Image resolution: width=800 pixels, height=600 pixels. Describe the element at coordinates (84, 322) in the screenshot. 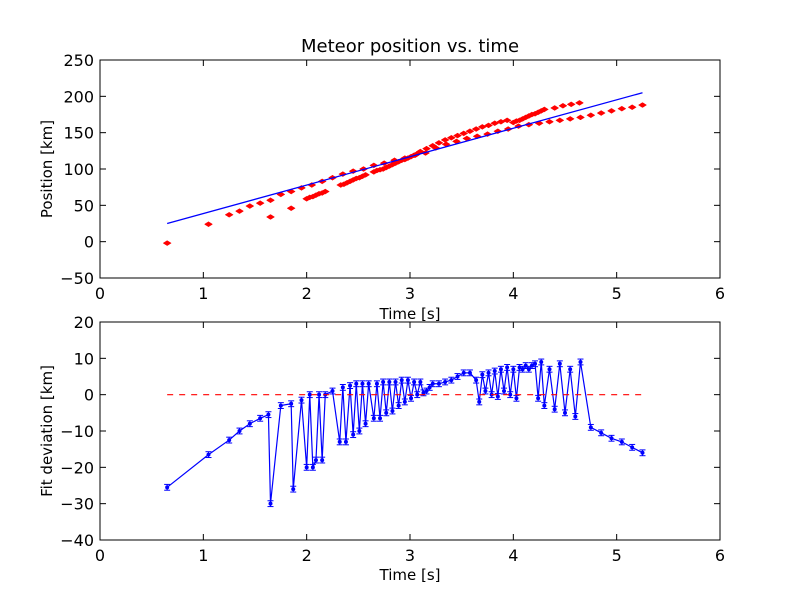

I see `y-tick-label: 20` at that location.